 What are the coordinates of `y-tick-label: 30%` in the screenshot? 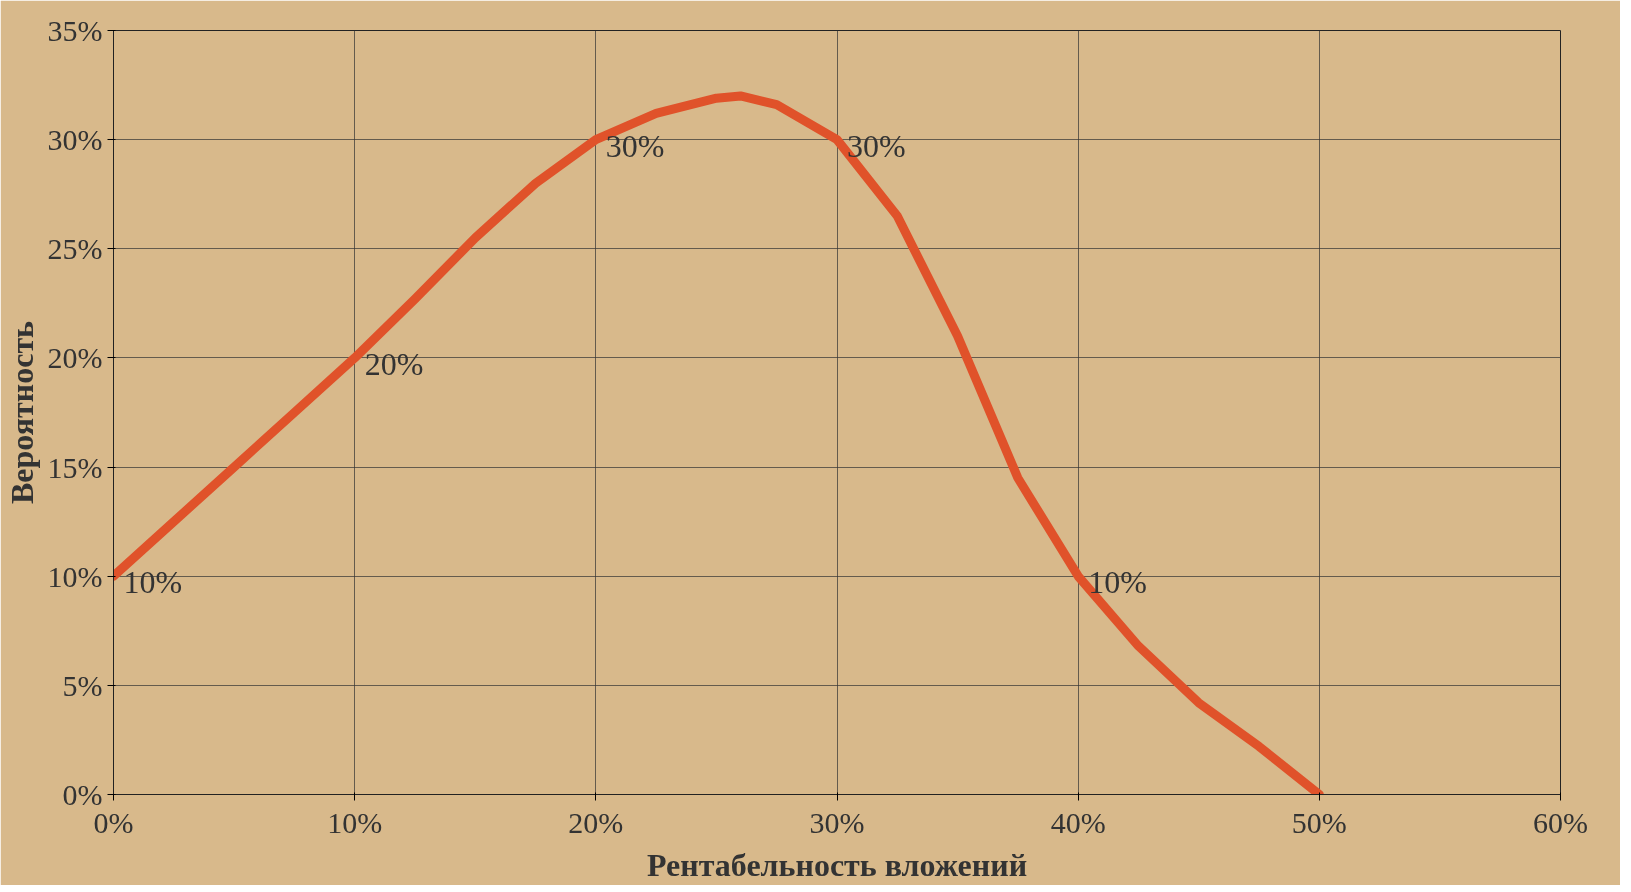 It's located at (75, 140).